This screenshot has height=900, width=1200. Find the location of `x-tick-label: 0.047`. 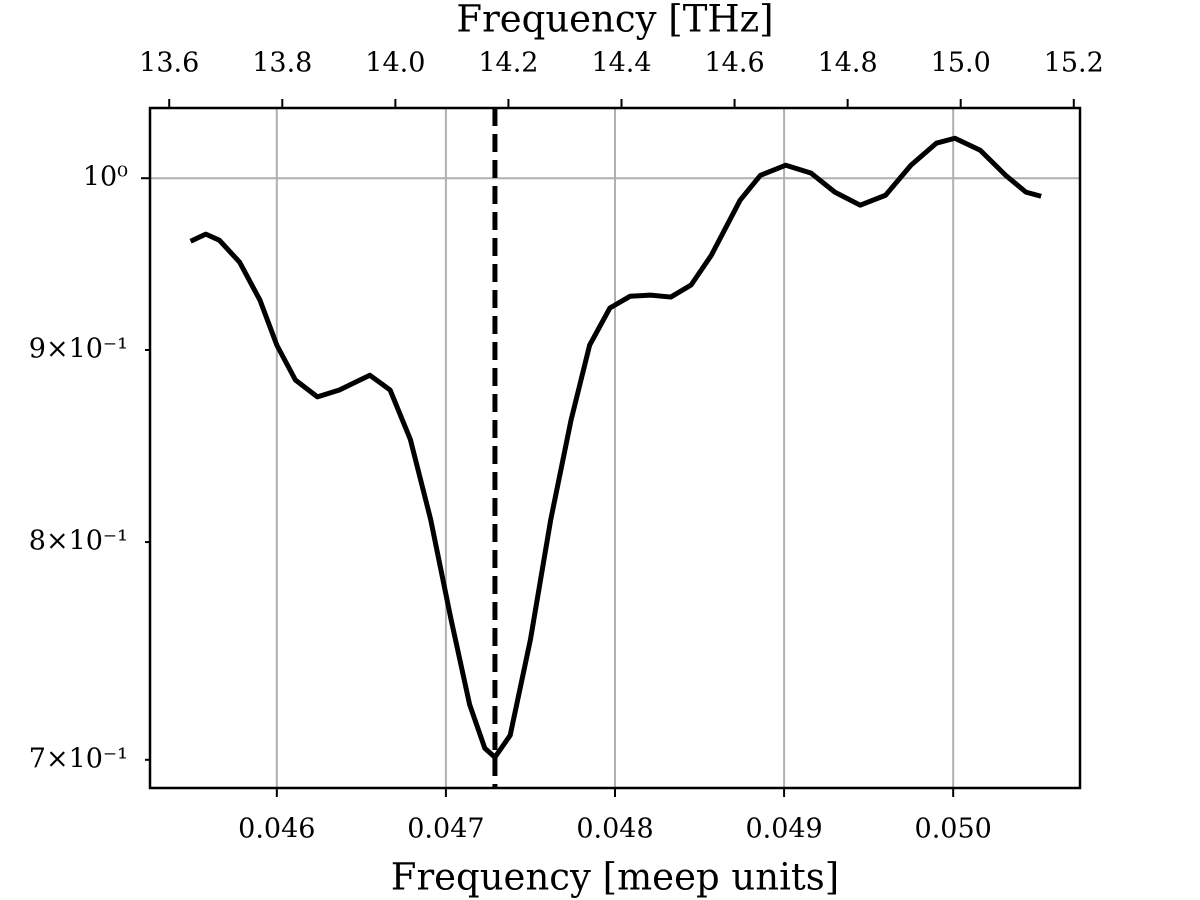

x-tick-label: 0.047 is located at coordinates (445, 829).